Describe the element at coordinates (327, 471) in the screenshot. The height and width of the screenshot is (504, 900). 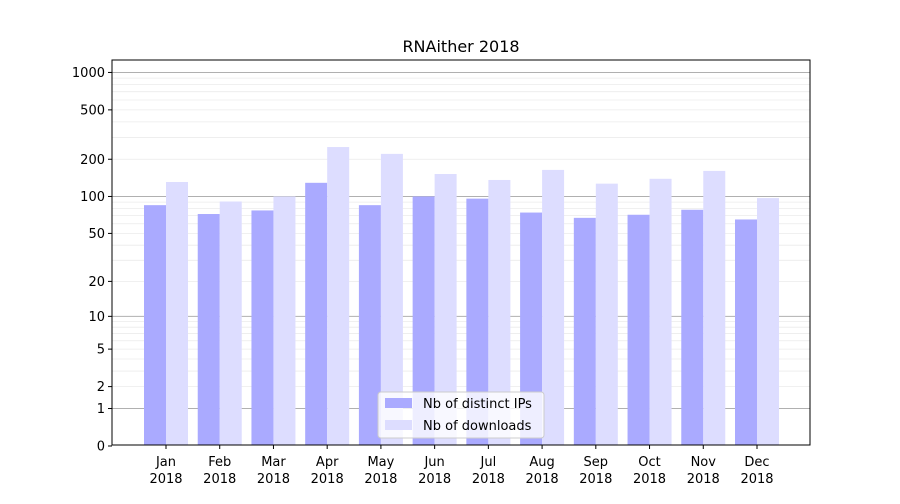
I see `x-tick-label: Apr 2018` at that location.